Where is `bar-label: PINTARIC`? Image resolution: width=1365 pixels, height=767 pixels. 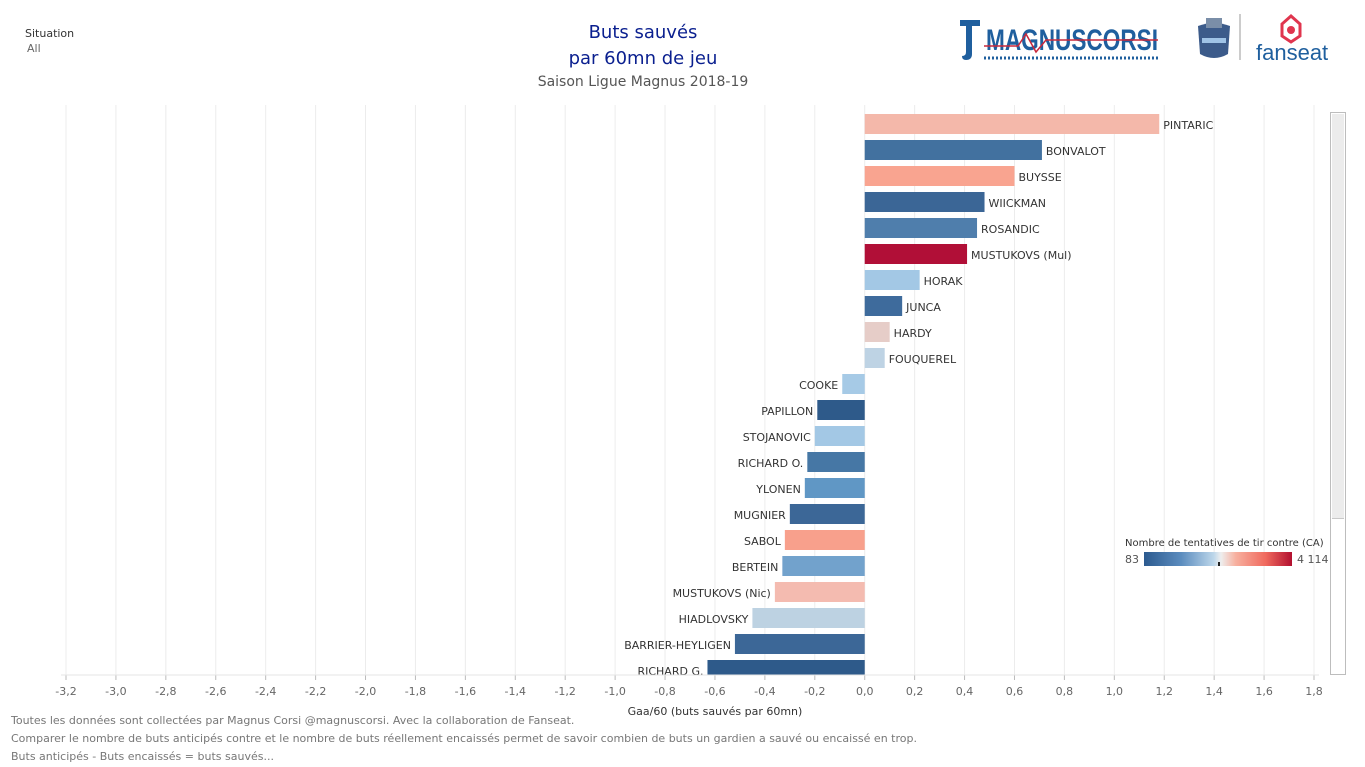
bar-label: PINTARIC is located at coordinates (1188, 125).